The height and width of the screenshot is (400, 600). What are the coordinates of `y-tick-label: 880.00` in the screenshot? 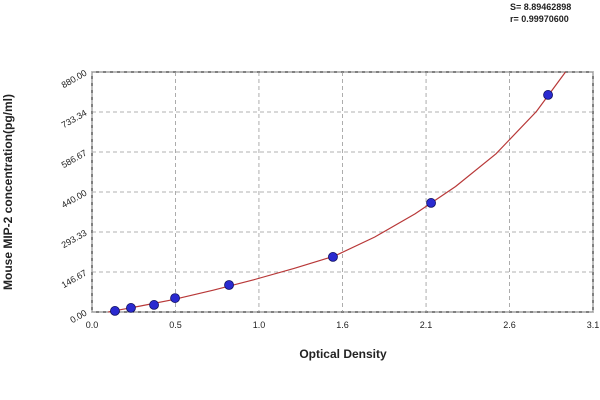 It's located at (74, 79).